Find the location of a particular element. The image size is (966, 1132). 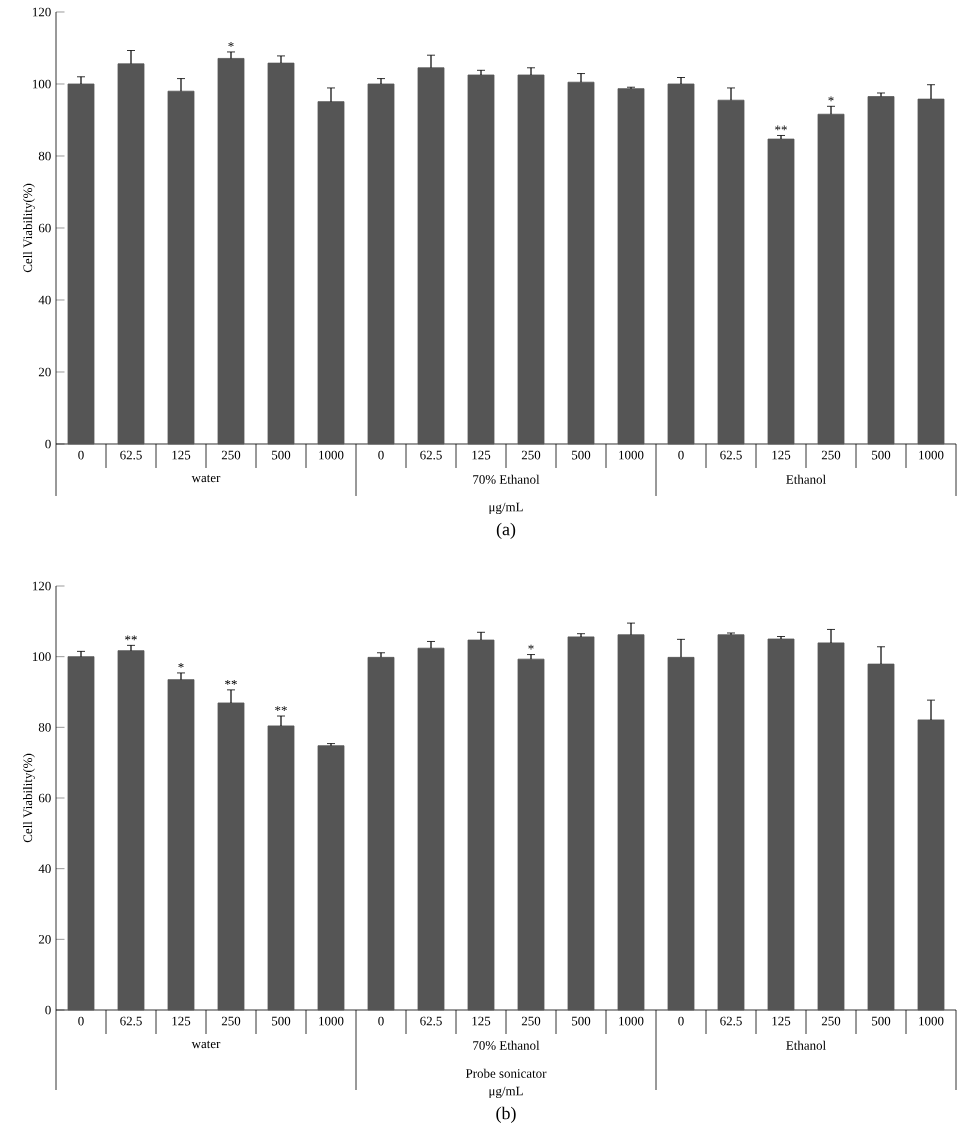

text: (b) is located at coordinates (506, 1114).